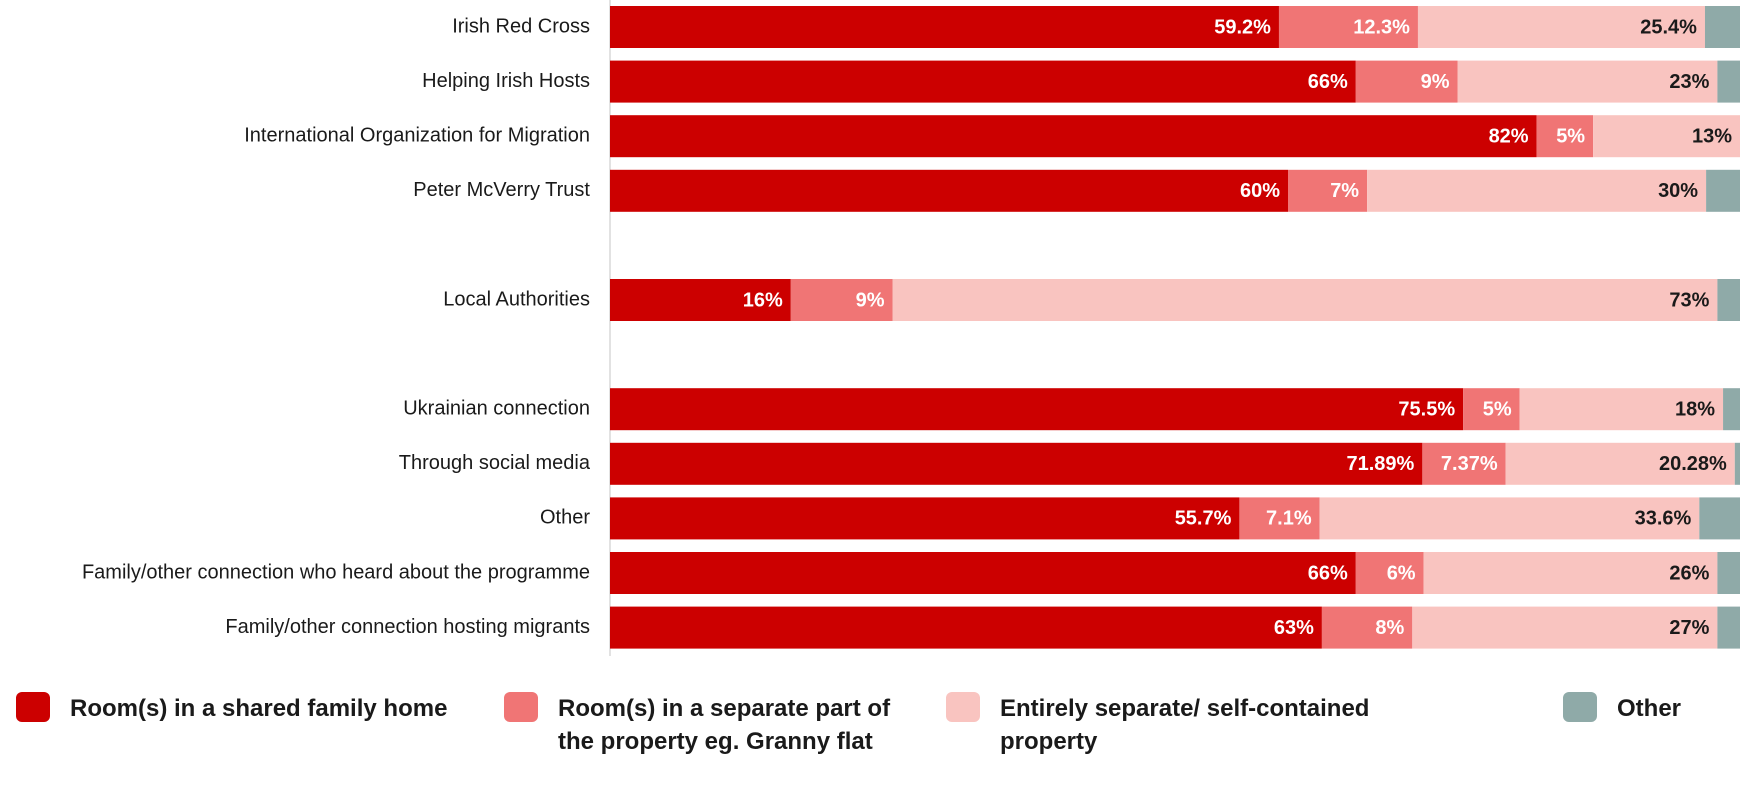  What do you see at coordinates (1389, 628) in the screenshot?
I see `data-label-series1-row11: 8%` at bounding box center [1389, 628].